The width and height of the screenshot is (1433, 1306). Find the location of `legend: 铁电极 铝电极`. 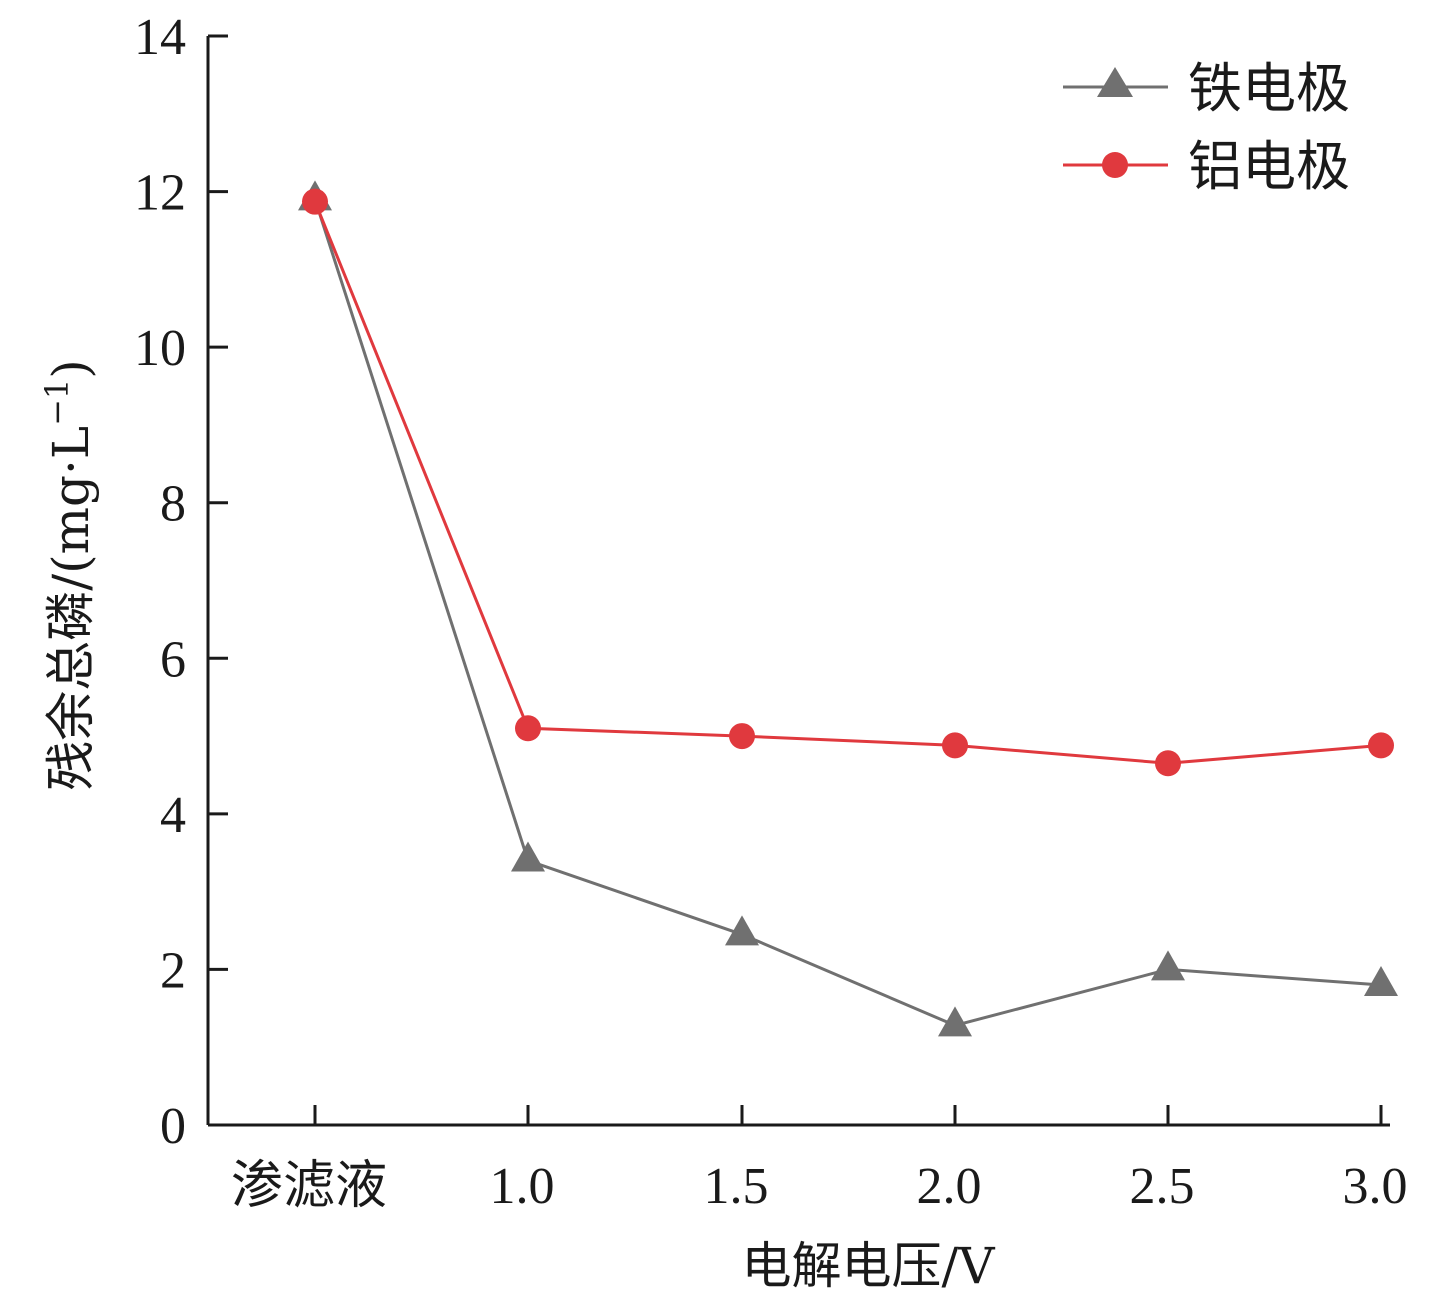

legend: 铁电极 铝电极 is located at coordinates (1206, 127).